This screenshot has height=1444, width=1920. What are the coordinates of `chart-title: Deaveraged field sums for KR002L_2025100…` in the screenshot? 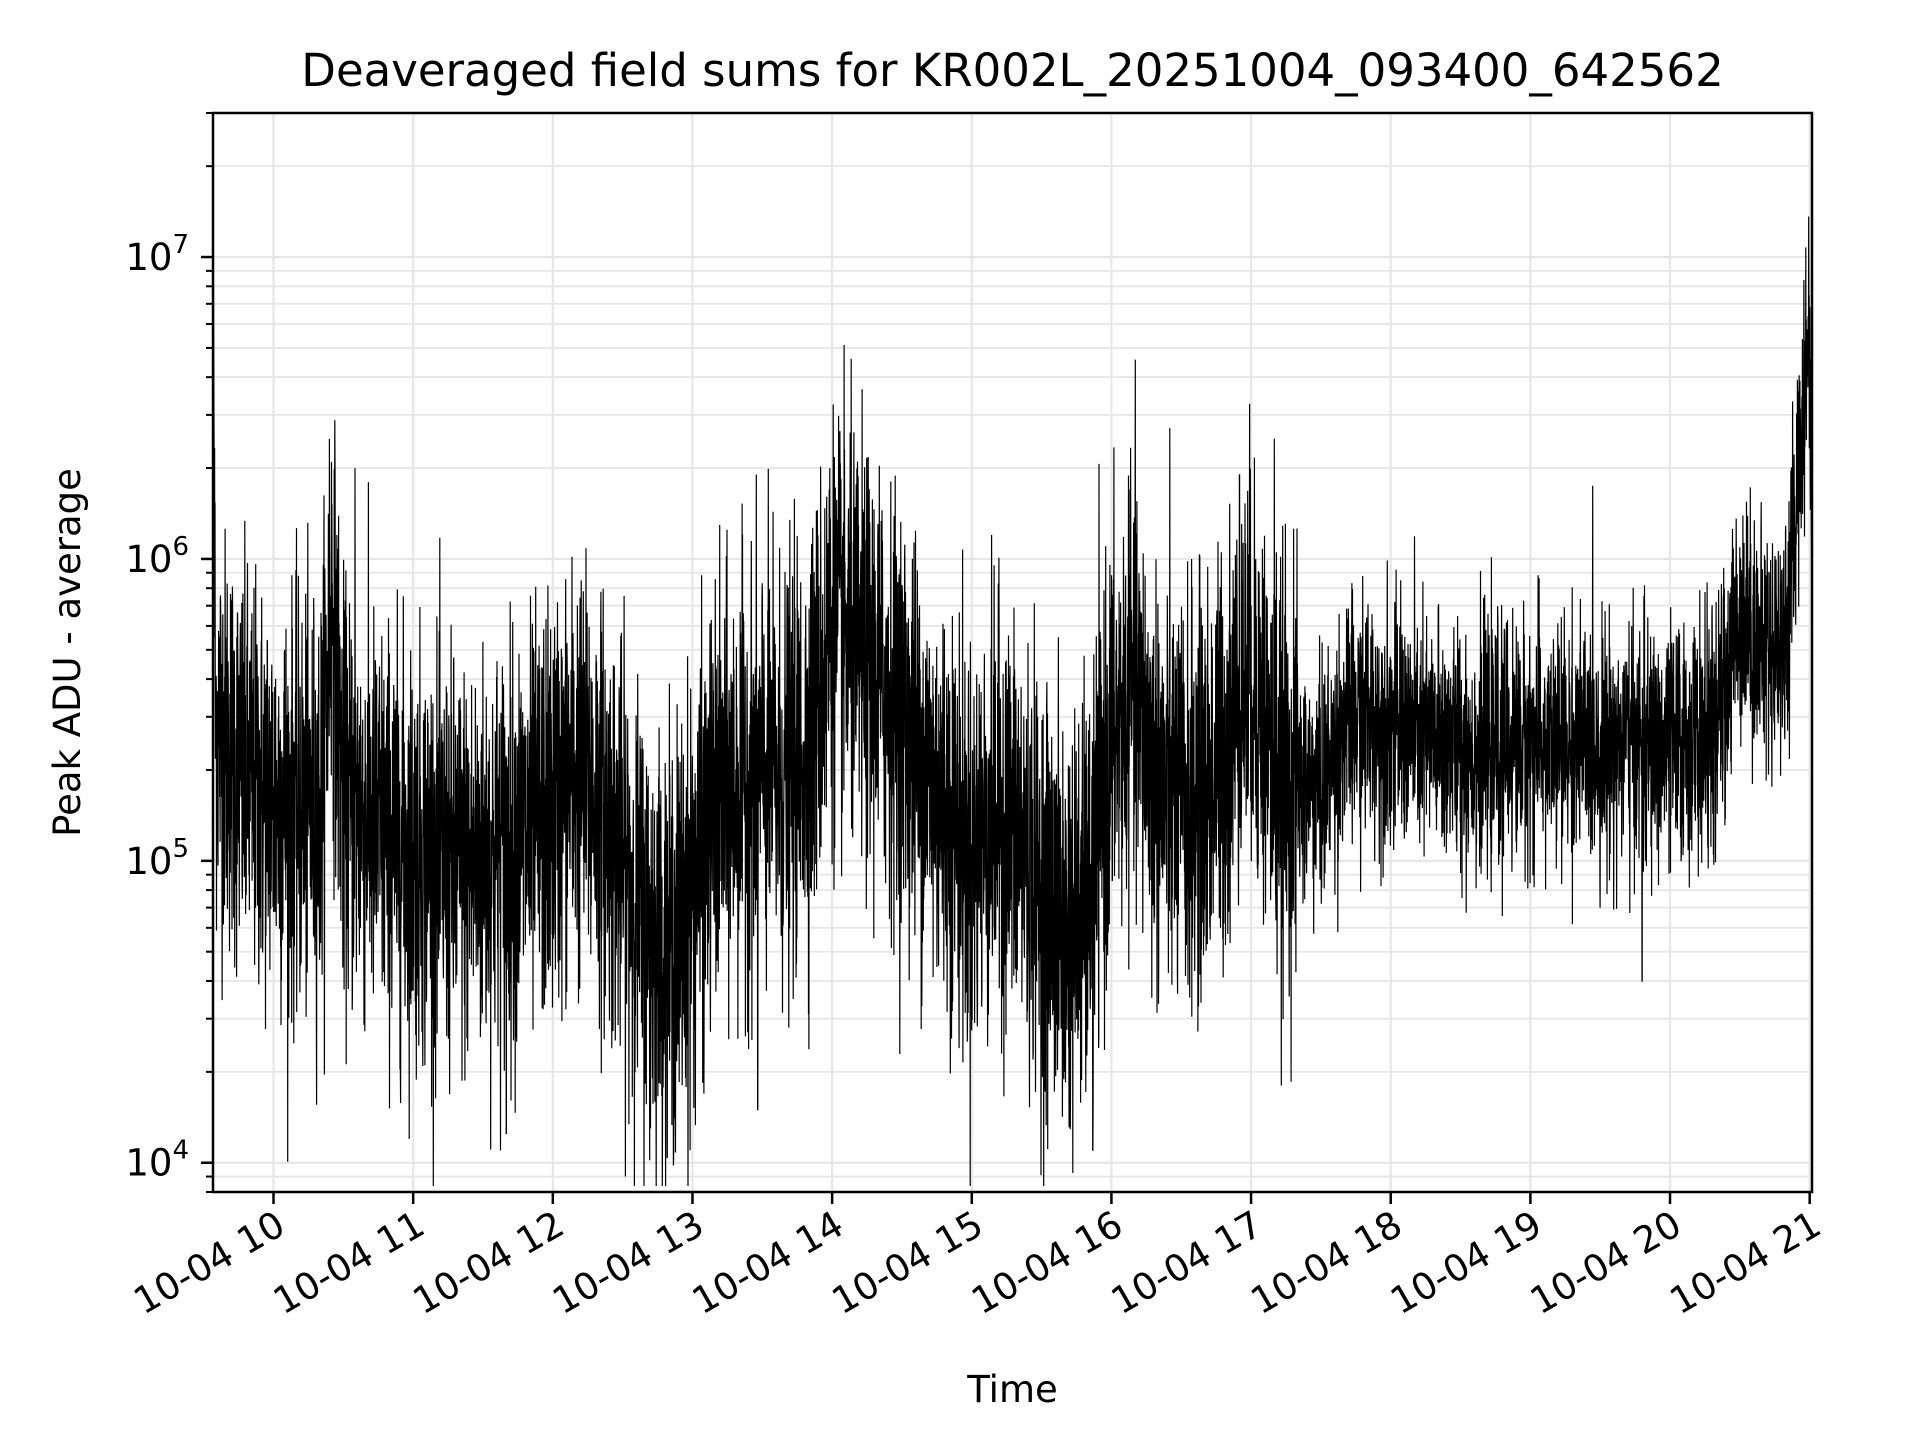 It's located at (1012, 70).